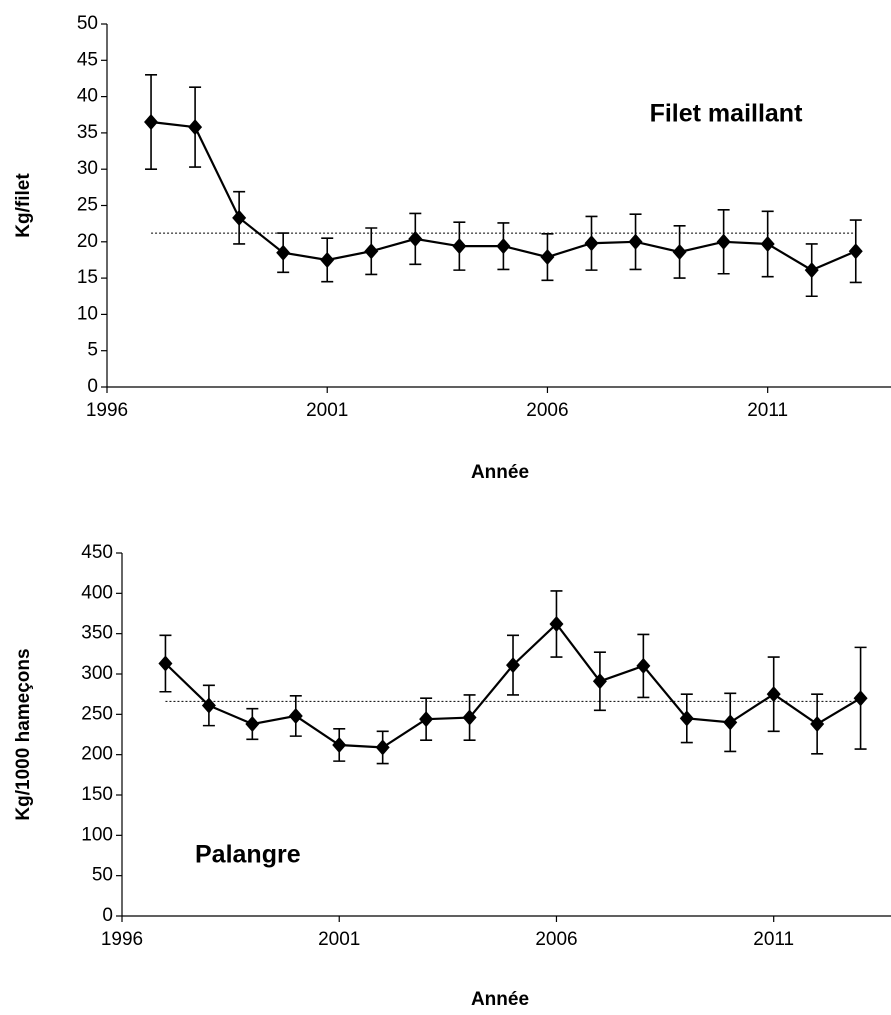 This screenshot has height=1015, width=891. What do you see at coordinates (23, 205) in the screenshot?
I see `y-axis-title: Kg/filet` at bounding box center [23, 205].